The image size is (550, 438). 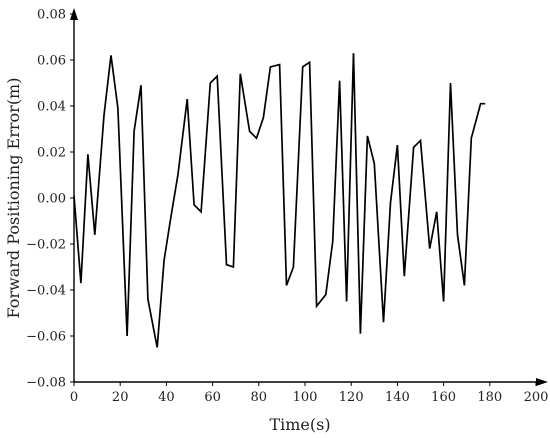 What do you see at coordinates (397, 397) in the screenshot?
I see `x-tick-label: 140` at bounding box center [397, 397].